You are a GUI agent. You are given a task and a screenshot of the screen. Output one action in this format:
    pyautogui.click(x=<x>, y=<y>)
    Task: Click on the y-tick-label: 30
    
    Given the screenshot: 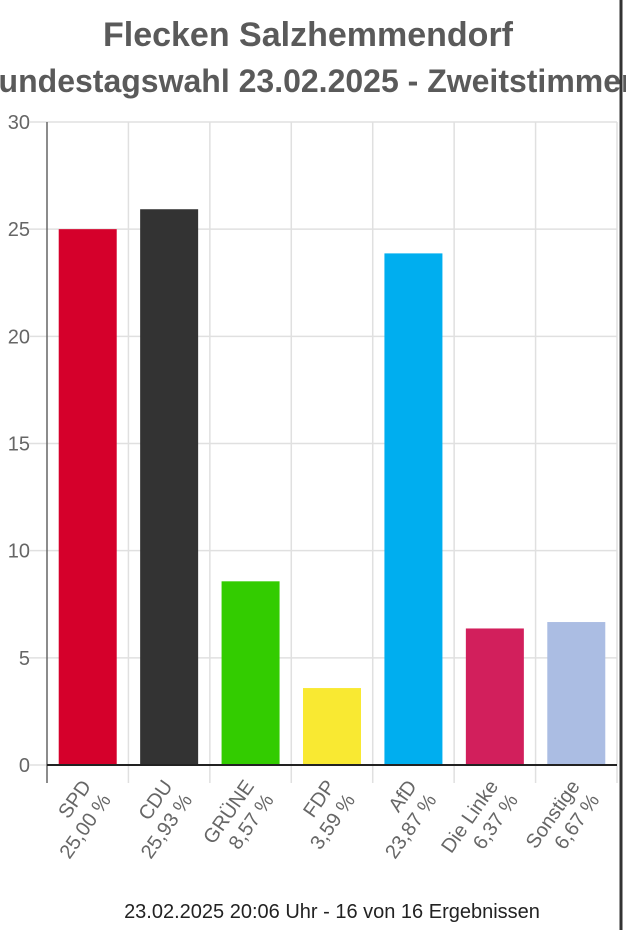 What is the action you would take?
    pyautogui.click(x=19, y=123)
    